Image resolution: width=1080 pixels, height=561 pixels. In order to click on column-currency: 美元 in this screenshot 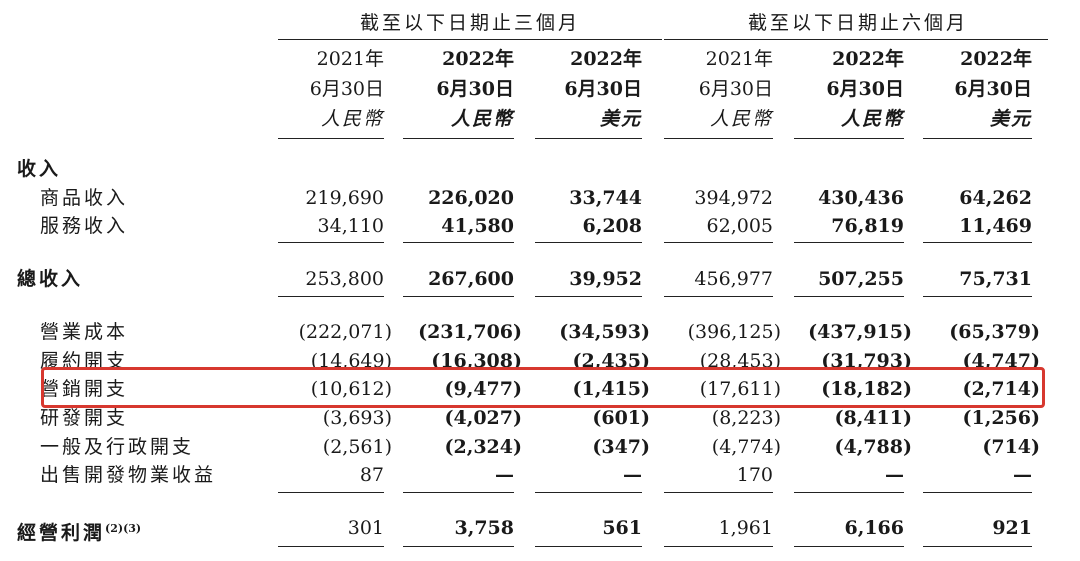, I will do `click(1010, 119)`.